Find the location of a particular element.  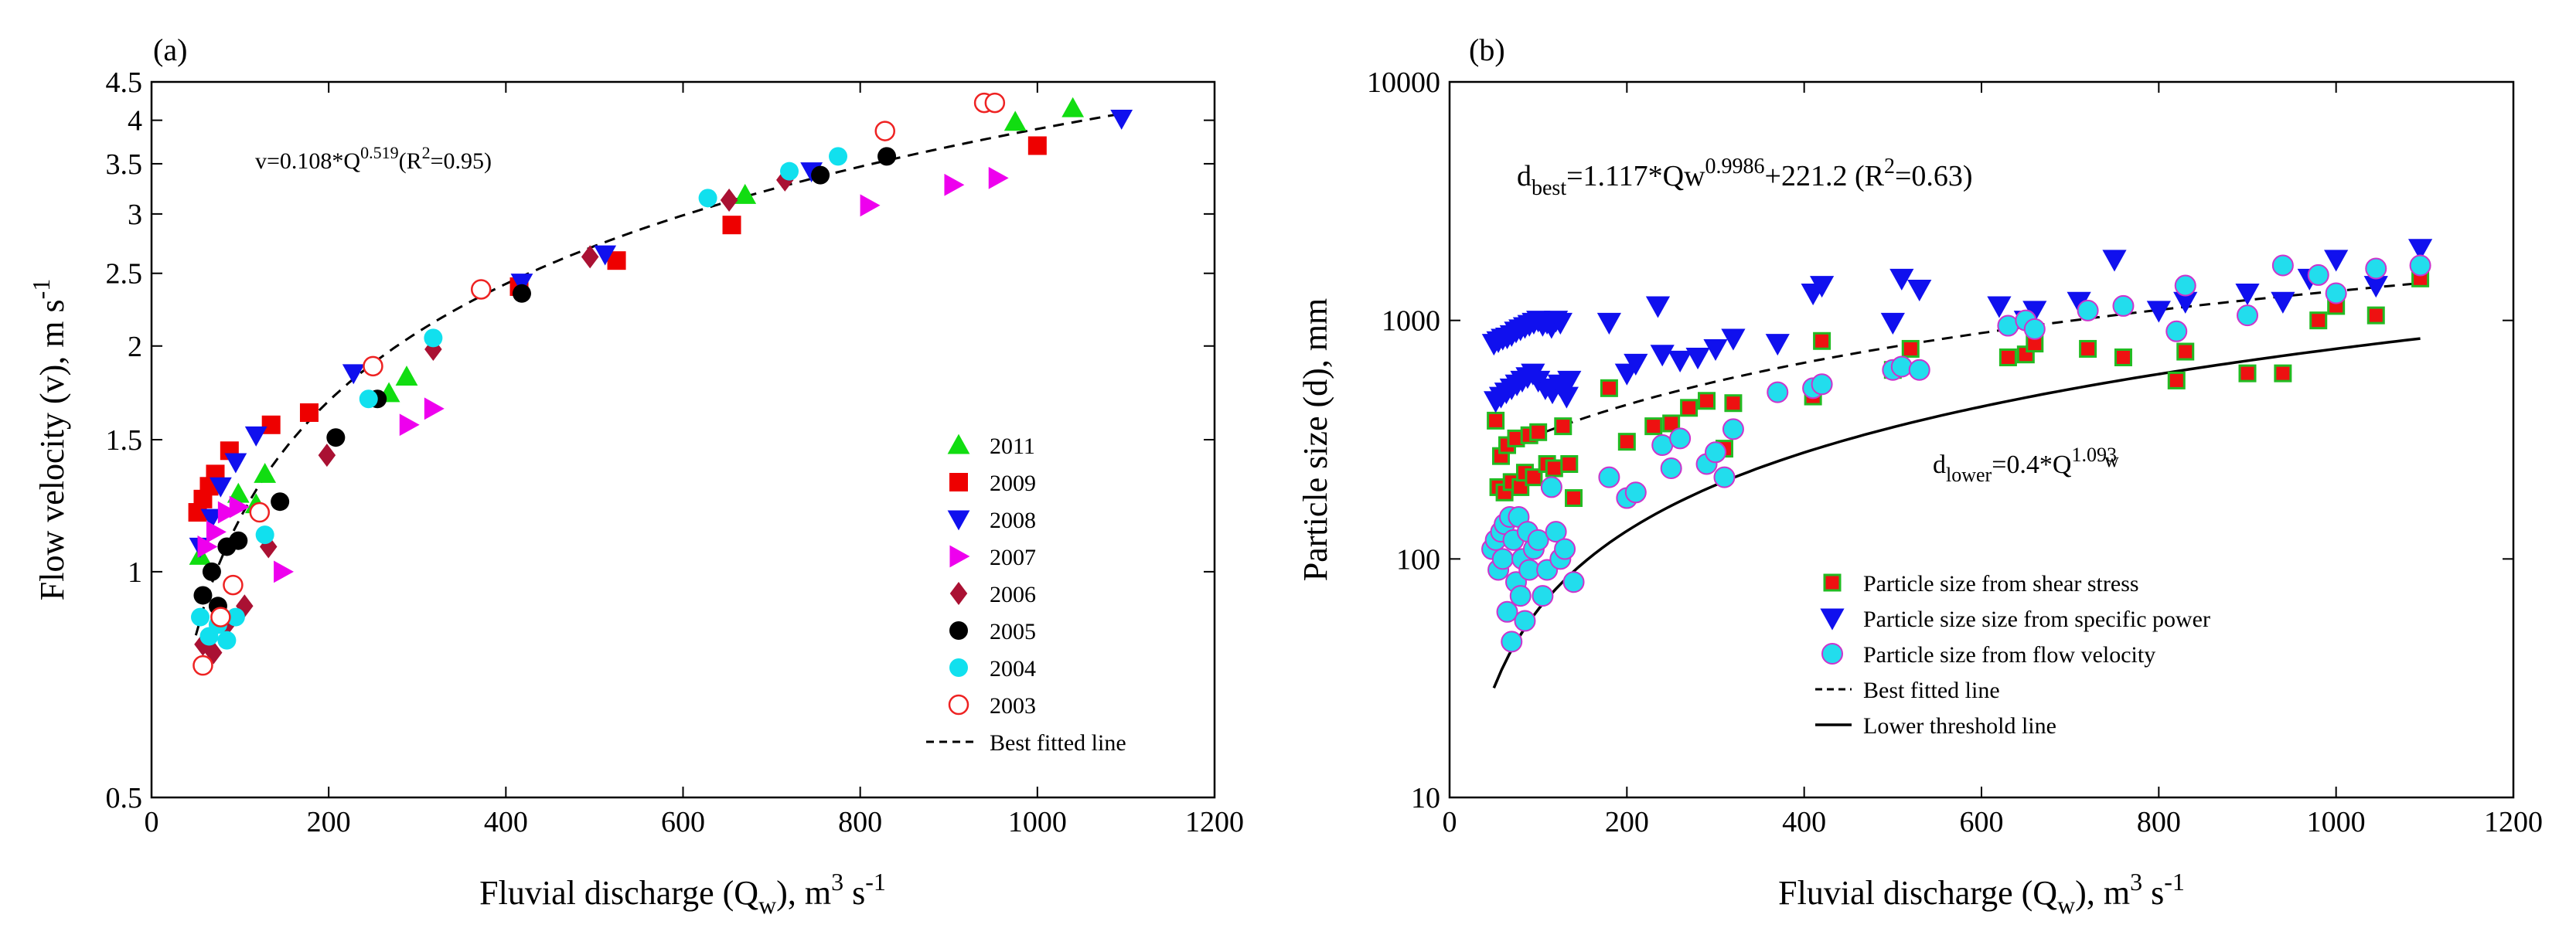

panel-b-x-tick-label: 600 is located at coordinates (1982, 822).